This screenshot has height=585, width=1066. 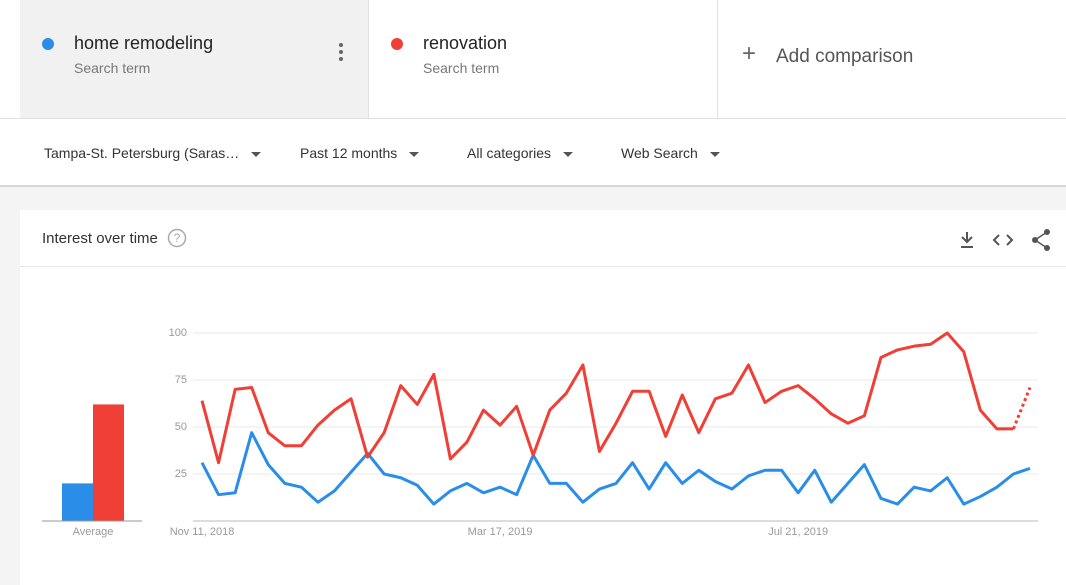 What do you see at coordinates (93, 532) in the screenshot?
I see `x-tick-label: Average` at bounding box center [93, 532].